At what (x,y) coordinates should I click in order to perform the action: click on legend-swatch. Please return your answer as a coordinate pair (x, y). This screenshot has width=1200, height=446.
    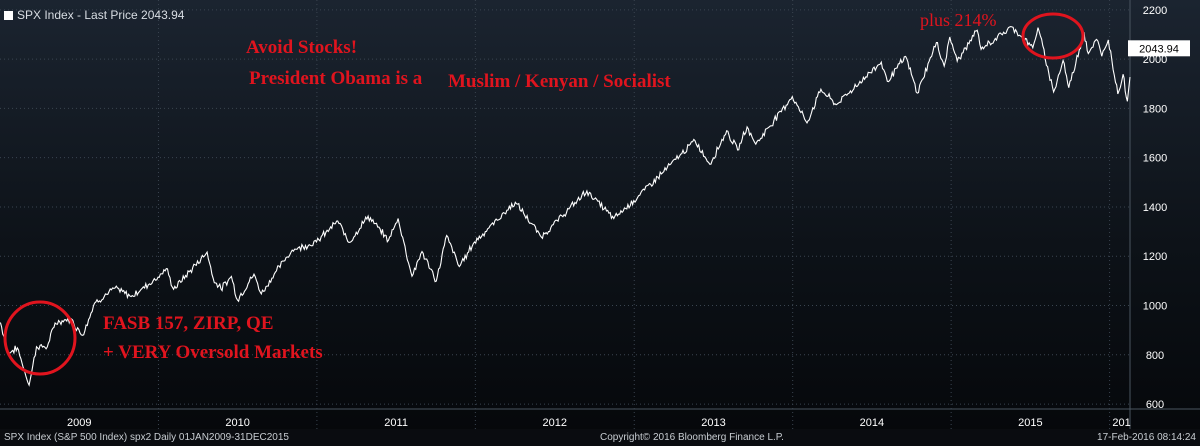
    Looking at the image, I should click on (8, 15).